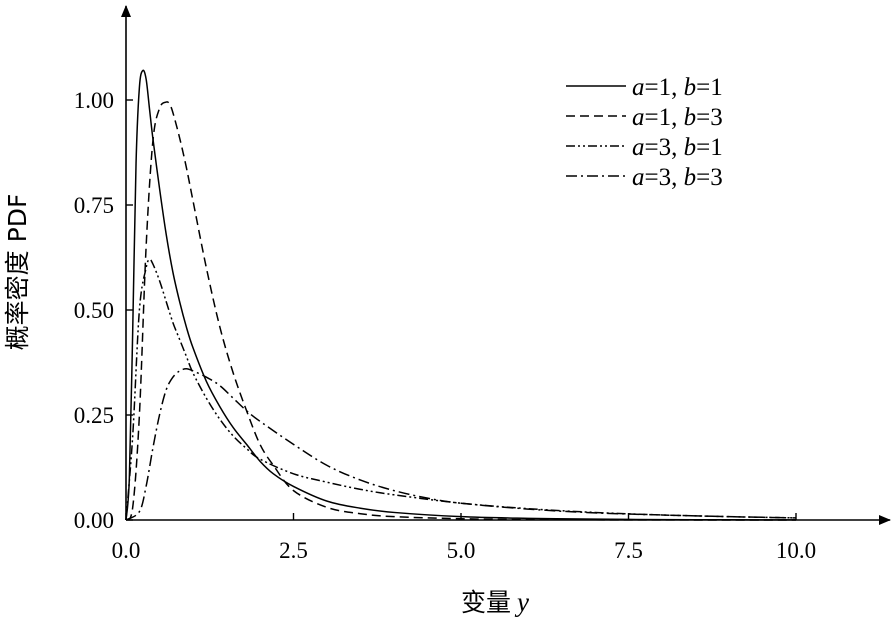  I want to click on y-tick-label: 0.00, so click(94, 520).